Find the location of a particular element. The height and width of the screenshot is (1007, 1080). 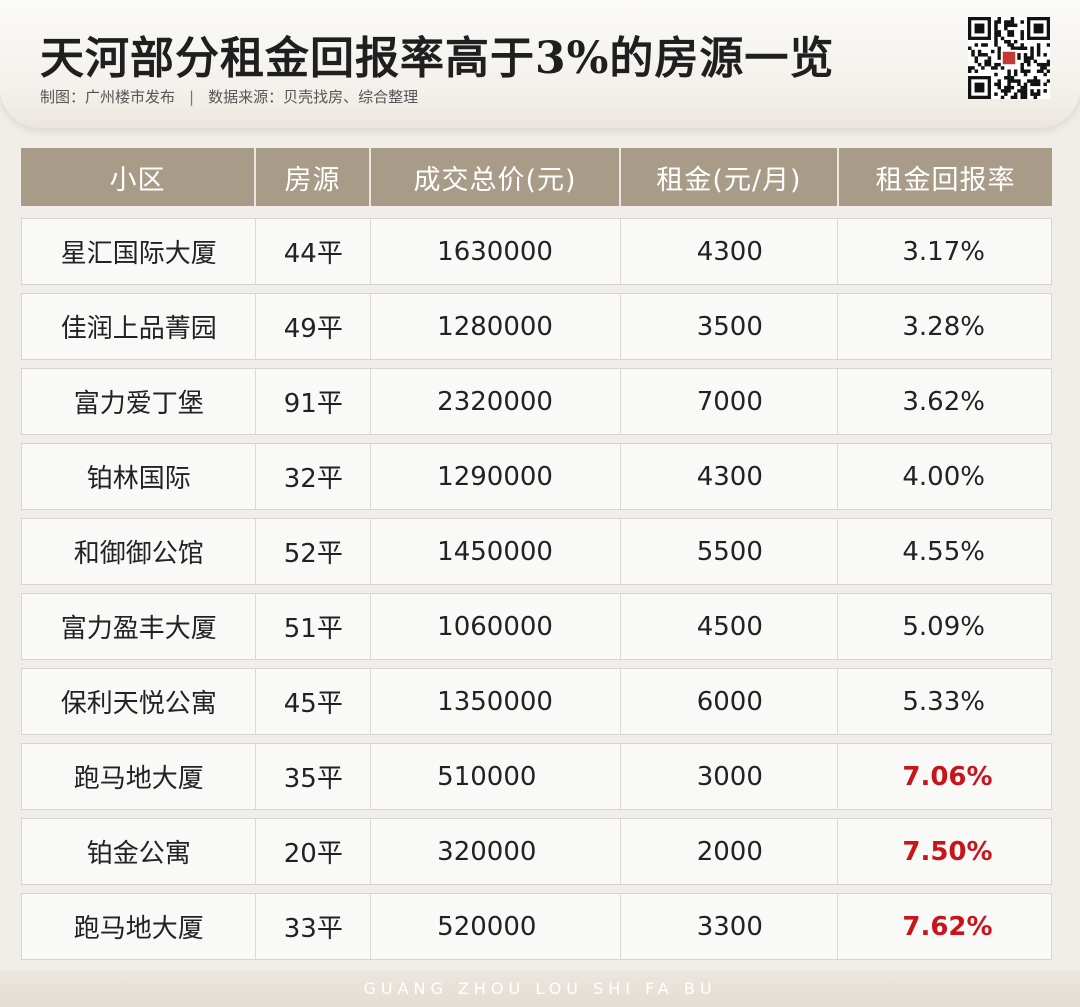

table-row: 佳润上品菁园 49平 1280000 3500 3.28% is located at coordinates (536, 326).